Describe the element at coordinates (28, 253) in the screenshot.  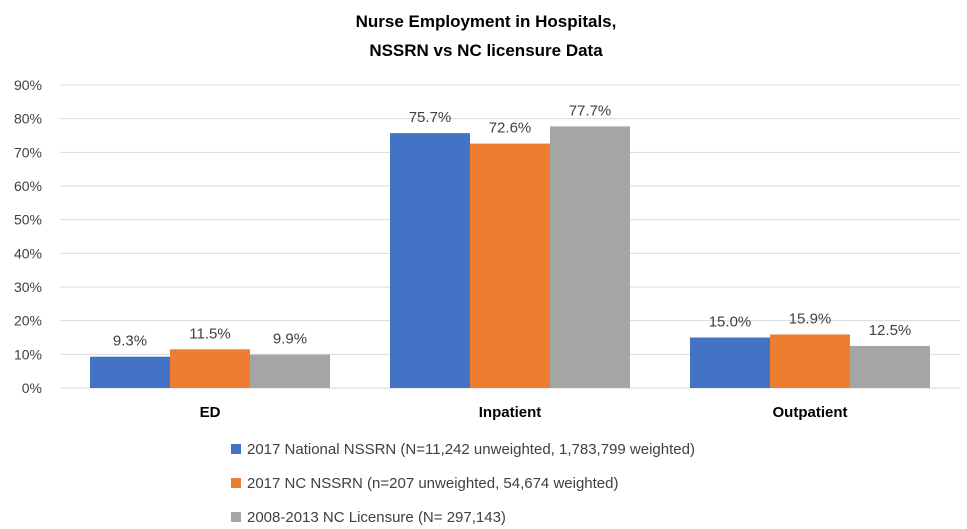
I see `y-tick-label: 40%` at that location.